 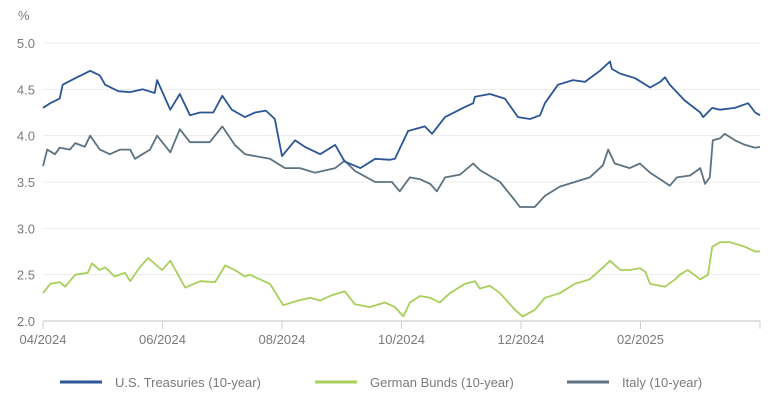 I want to click on legend-item: U.S. Treasuries (10-year), so click(x=160, y=382).